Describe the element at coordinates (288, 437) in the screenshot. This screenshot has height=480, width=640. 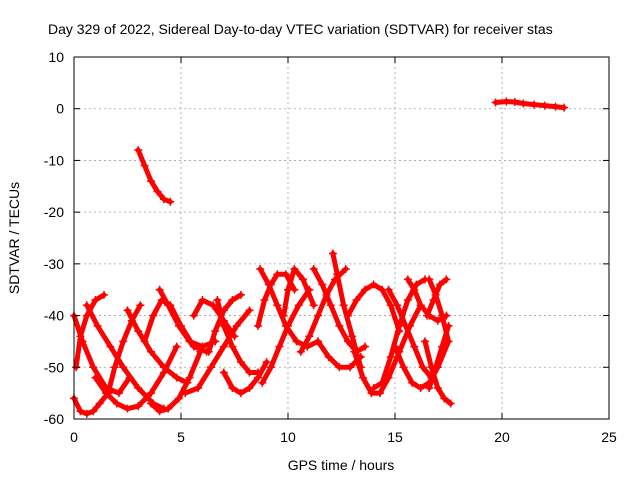
I see `x-tick-label: 10` at that location.